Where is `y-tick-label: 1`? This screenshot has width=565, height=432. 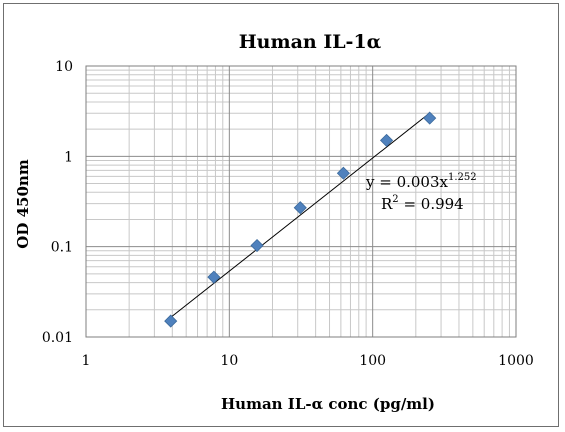 y-tick-label: 1 is located at coordinates (68, 157).